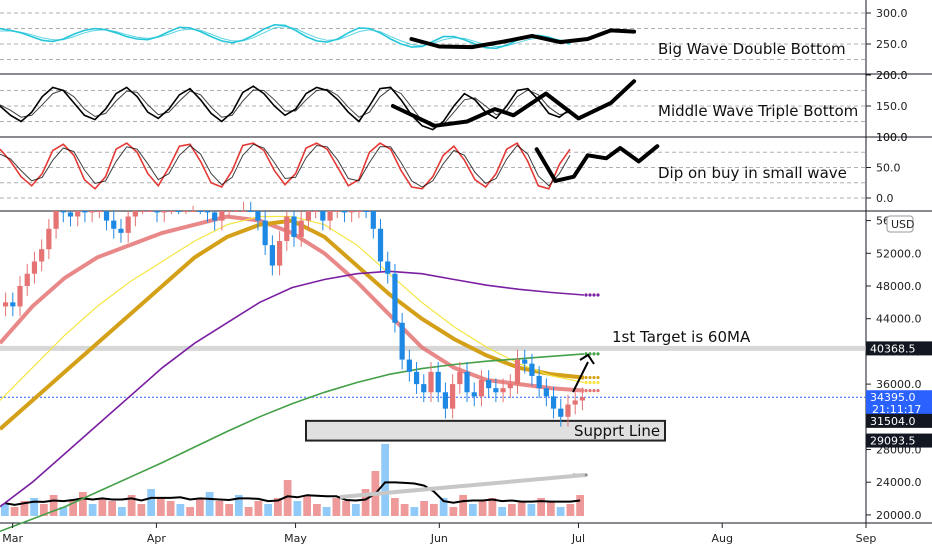 The height and width of the screenshot is (550, 932). Describe the element at coordinates (758, 111) in the screenshot. I see `middle-wave-annotation: Middle Wave Triple Bottom` at that location.